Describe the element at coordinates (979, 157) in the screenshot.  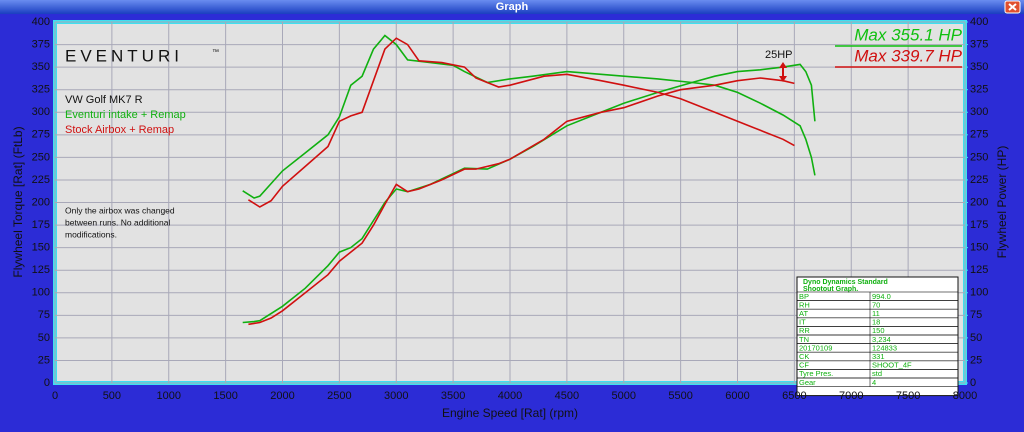
I see `y2-tick-label: 250` at that location.